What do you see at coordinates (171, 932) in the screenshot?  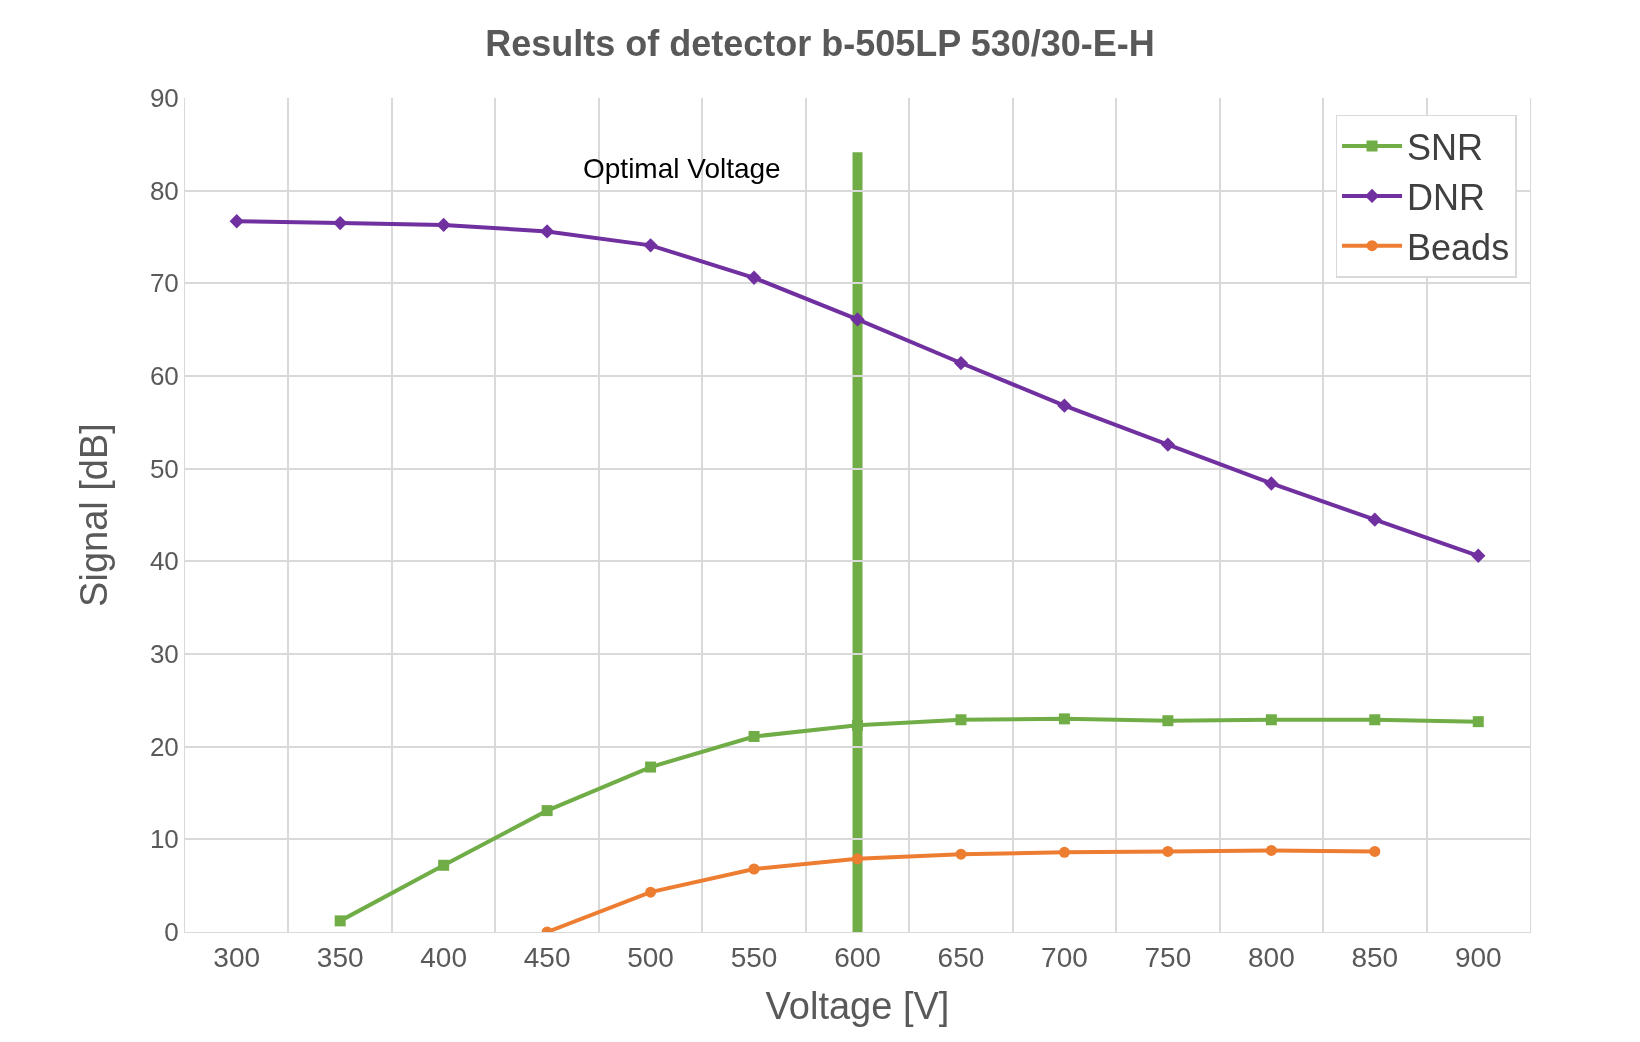 I see `y-tick-label: 0` at bounding box center [171, 932].